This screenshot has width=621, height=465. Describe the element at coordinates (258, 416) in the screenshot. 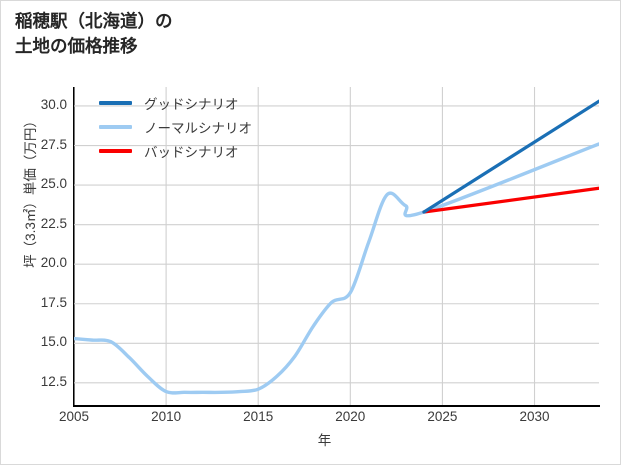

I see `x-tick-label: 2015` at that location.